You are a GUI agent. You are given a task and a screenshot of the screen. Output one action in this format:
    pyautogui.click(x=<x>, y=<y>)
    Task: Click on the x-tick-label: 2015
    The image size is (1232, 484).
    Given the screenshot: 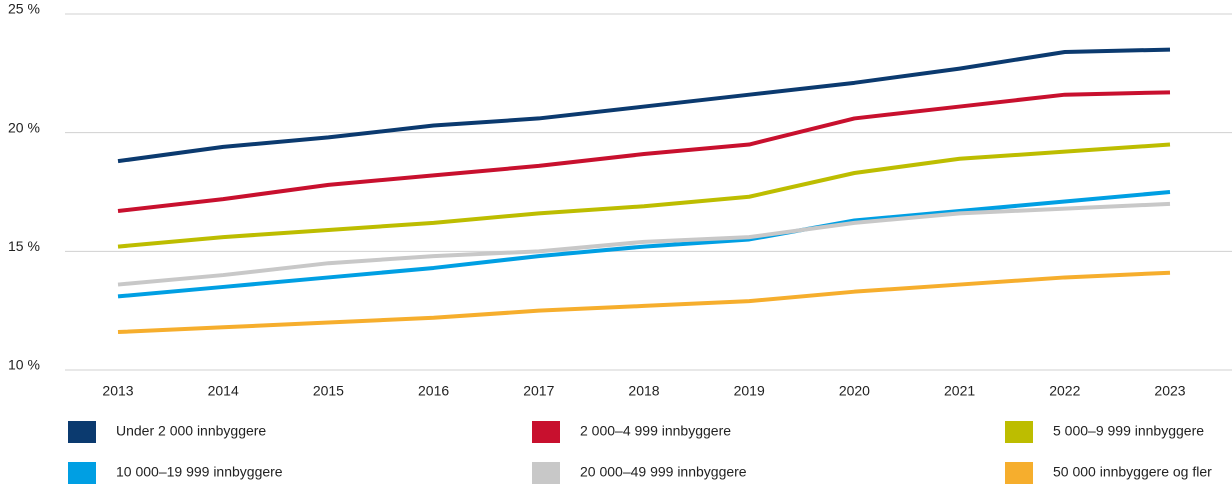 What is the action you would take?
    pyautogui.click(x=328, y=391)
    